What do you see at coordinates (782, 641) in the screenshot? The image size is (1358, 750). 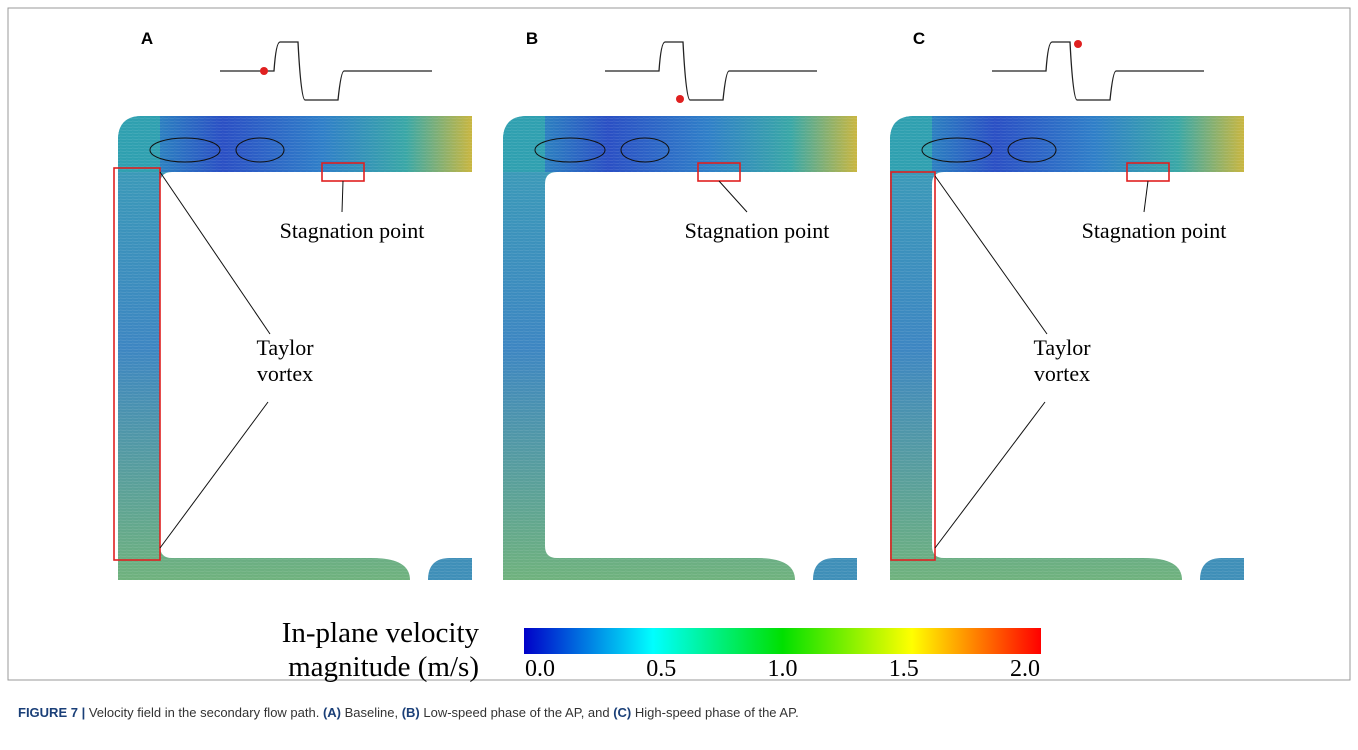 I see `colorbar-gradient` at bounding box center [782, 641].